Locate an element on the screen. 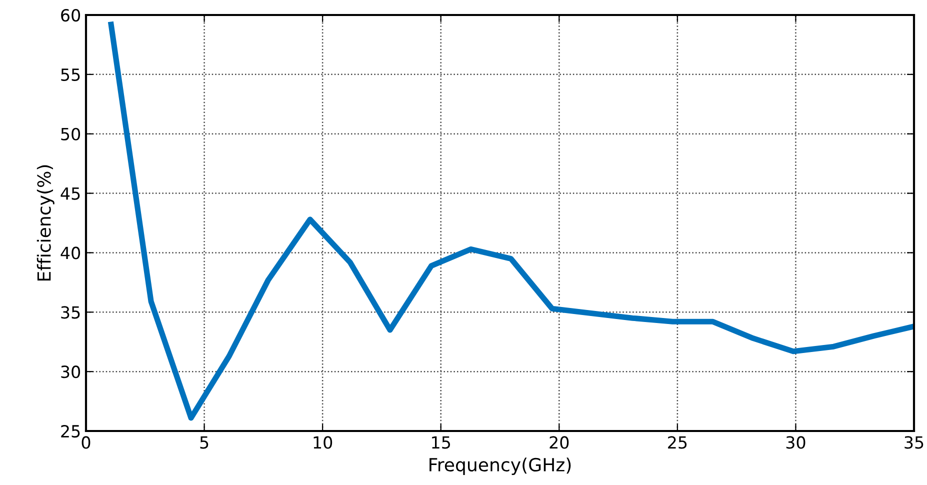 This screenshot has height=485, width=927. y-tick-label: 40 is located at coordinates (70, 253).